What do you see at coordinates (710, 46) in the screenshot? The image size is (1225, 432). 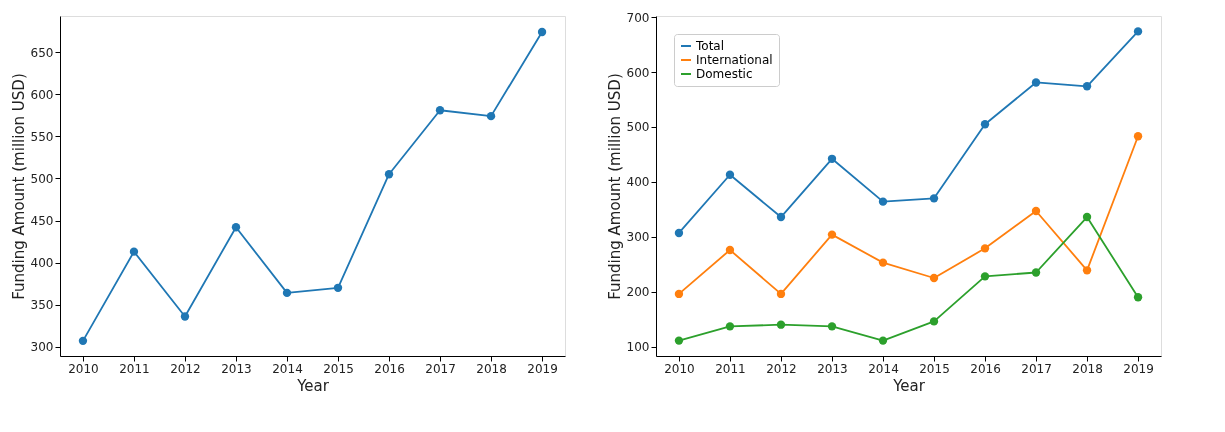 I see `legend-label: Total` at bounding box center [710, 46].